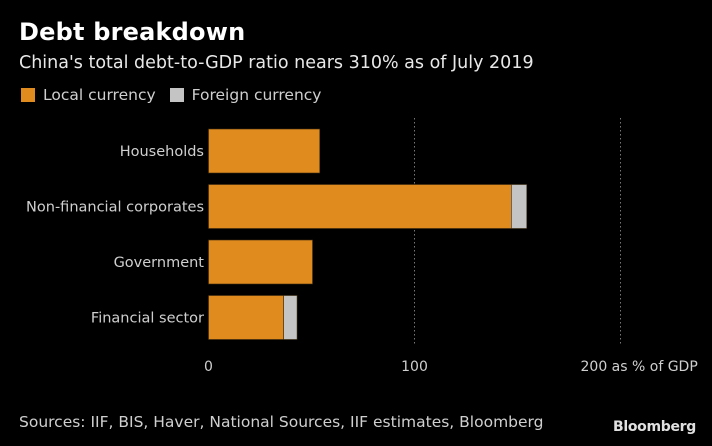  I want to click on bloomberg-logo: Bloomberg, so click(654, 427).